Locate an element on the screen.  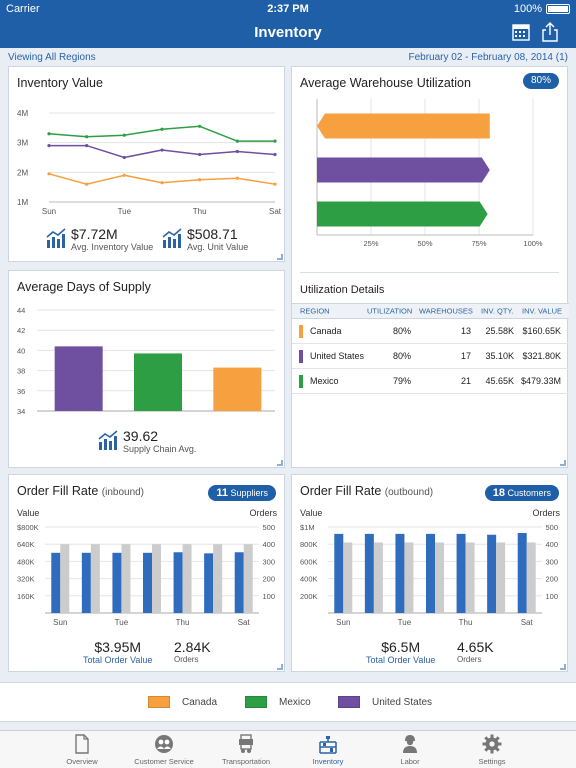
kpi-value: 39.62 is located at coordinates (141, 436).